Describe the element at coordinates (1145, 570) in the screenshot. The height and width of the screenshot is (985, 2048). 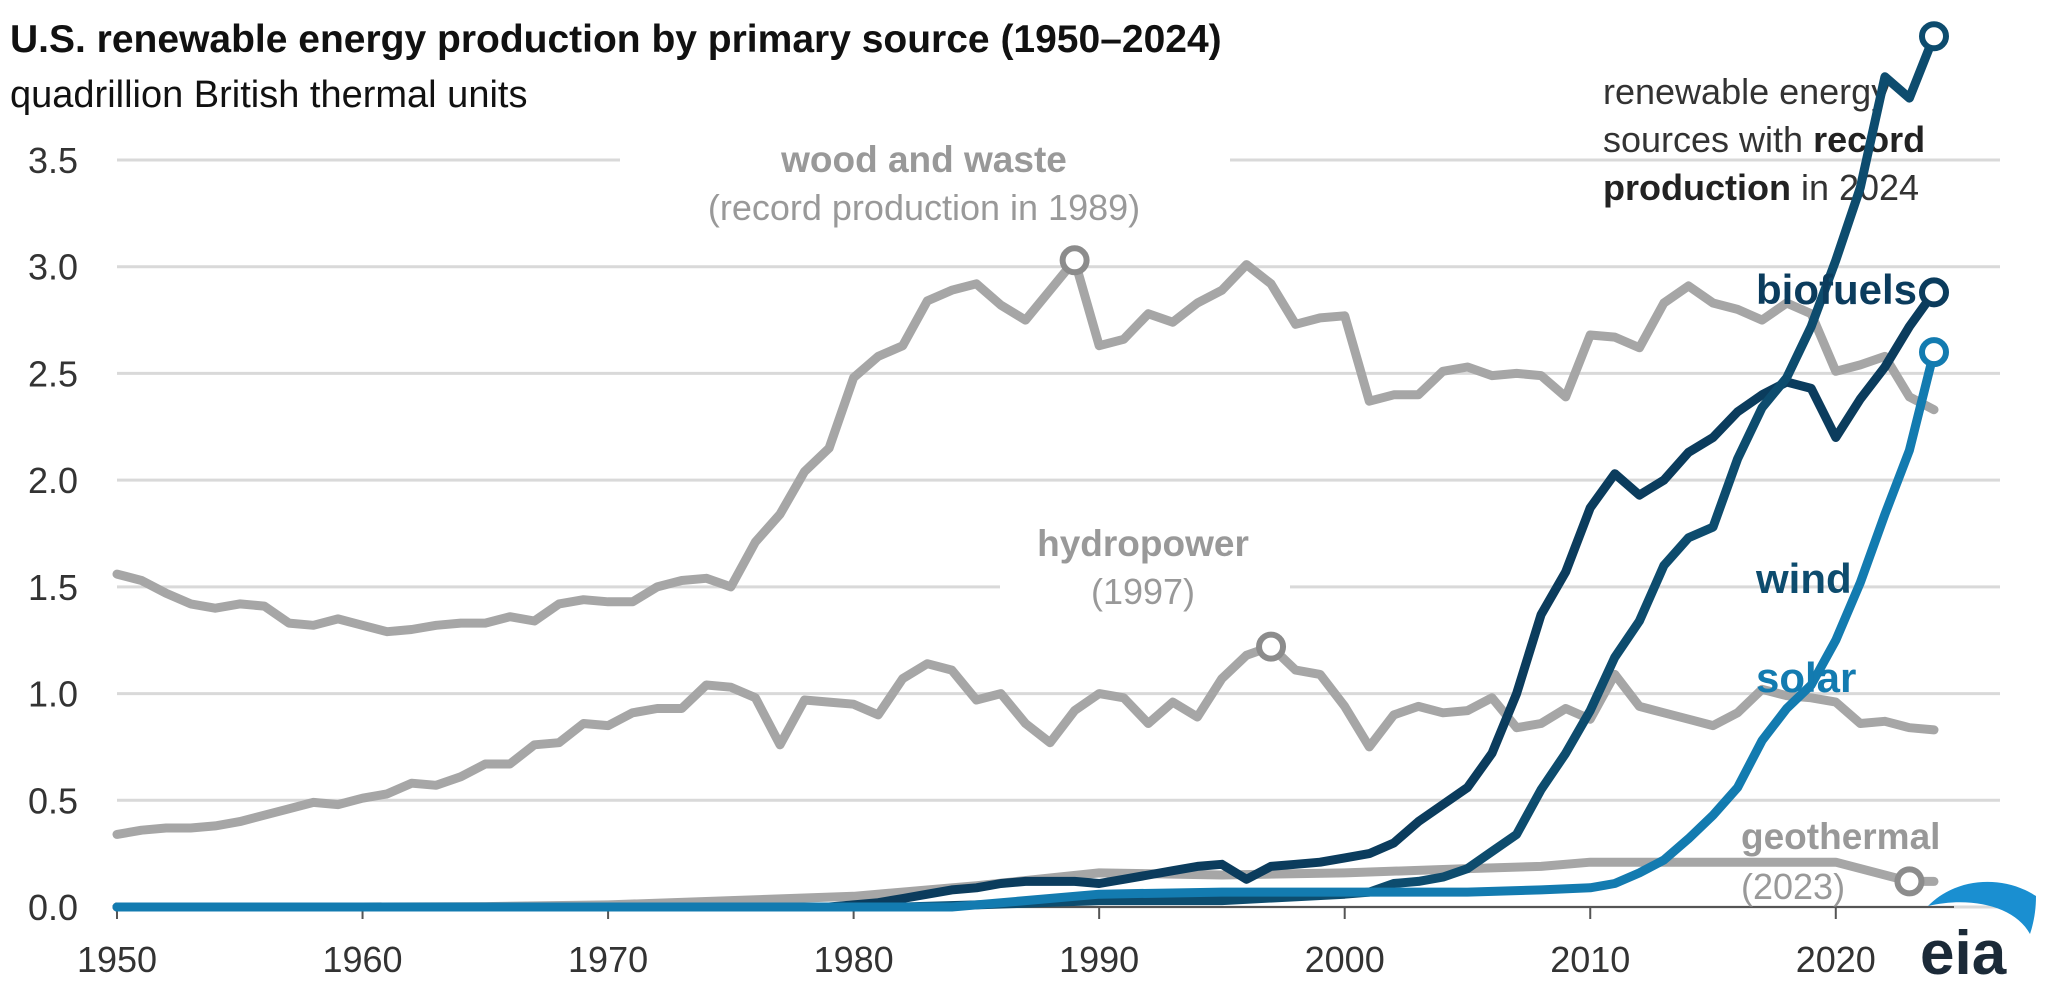
I see `hydro-label-backdrop` at that location.